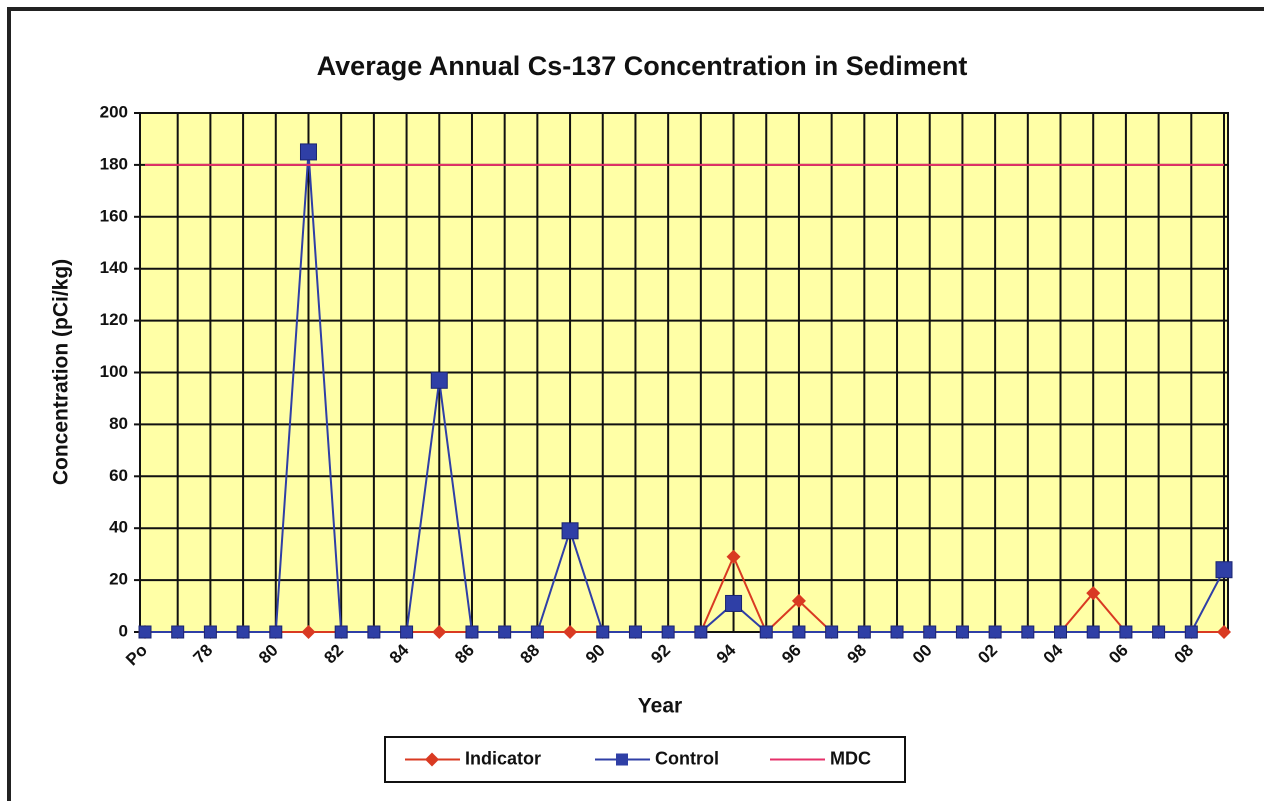 The image size is (1264, 801). Describe the element at coordinates (660, 706) in the screenshot. I see `x-axis-label: Year` at that location.